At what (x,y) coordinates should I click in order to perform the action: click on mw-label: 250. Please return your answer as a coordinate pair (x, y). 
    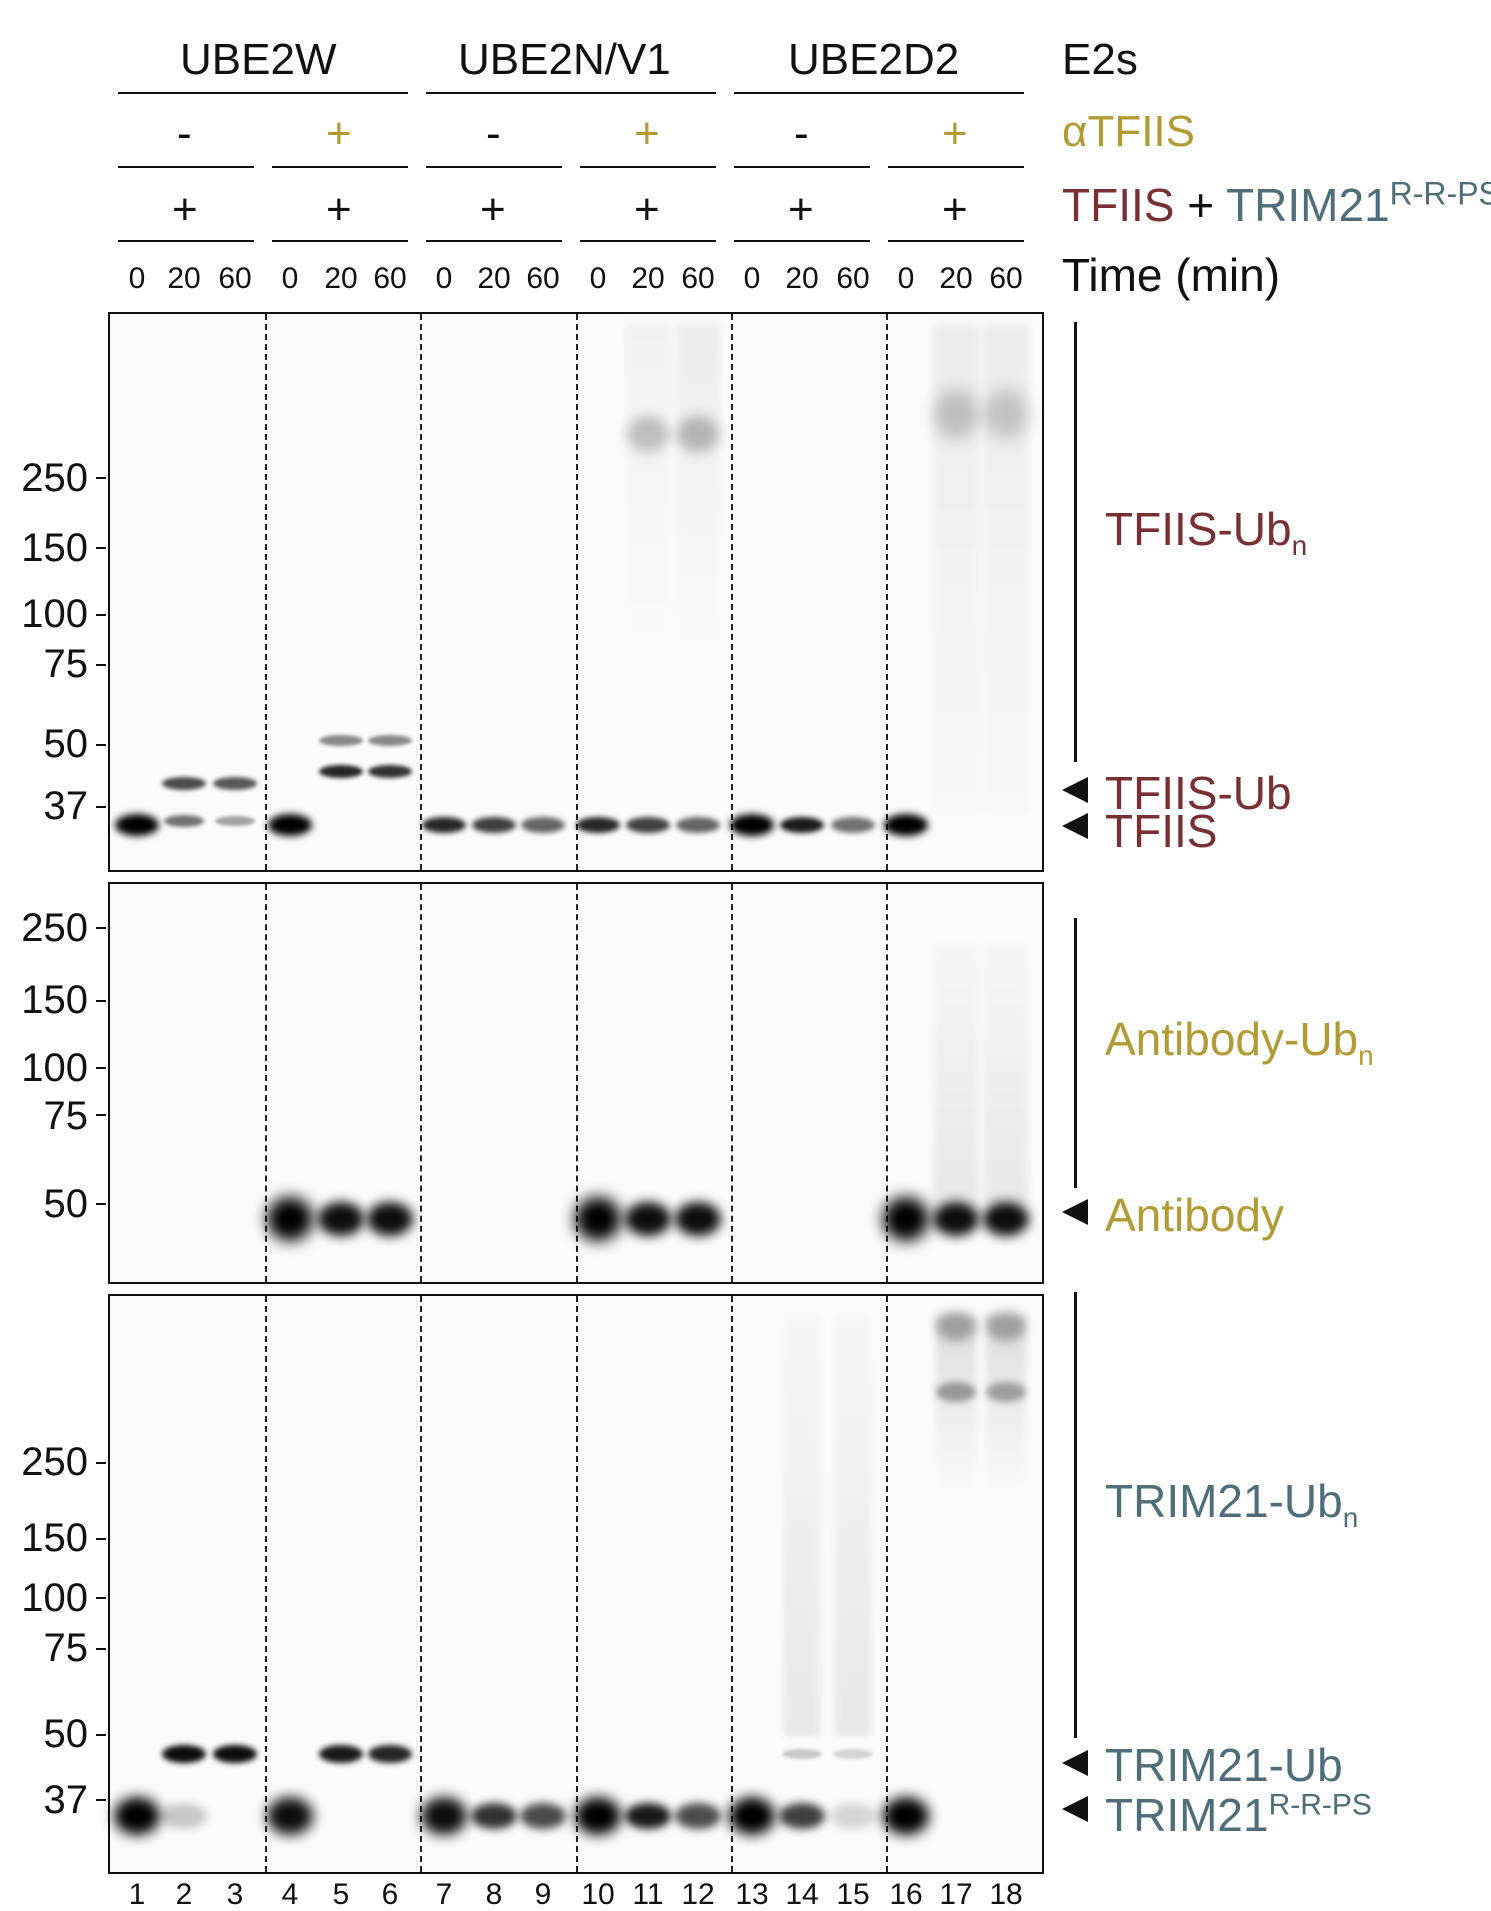
    Looking at the image, I should click on (54, 478).